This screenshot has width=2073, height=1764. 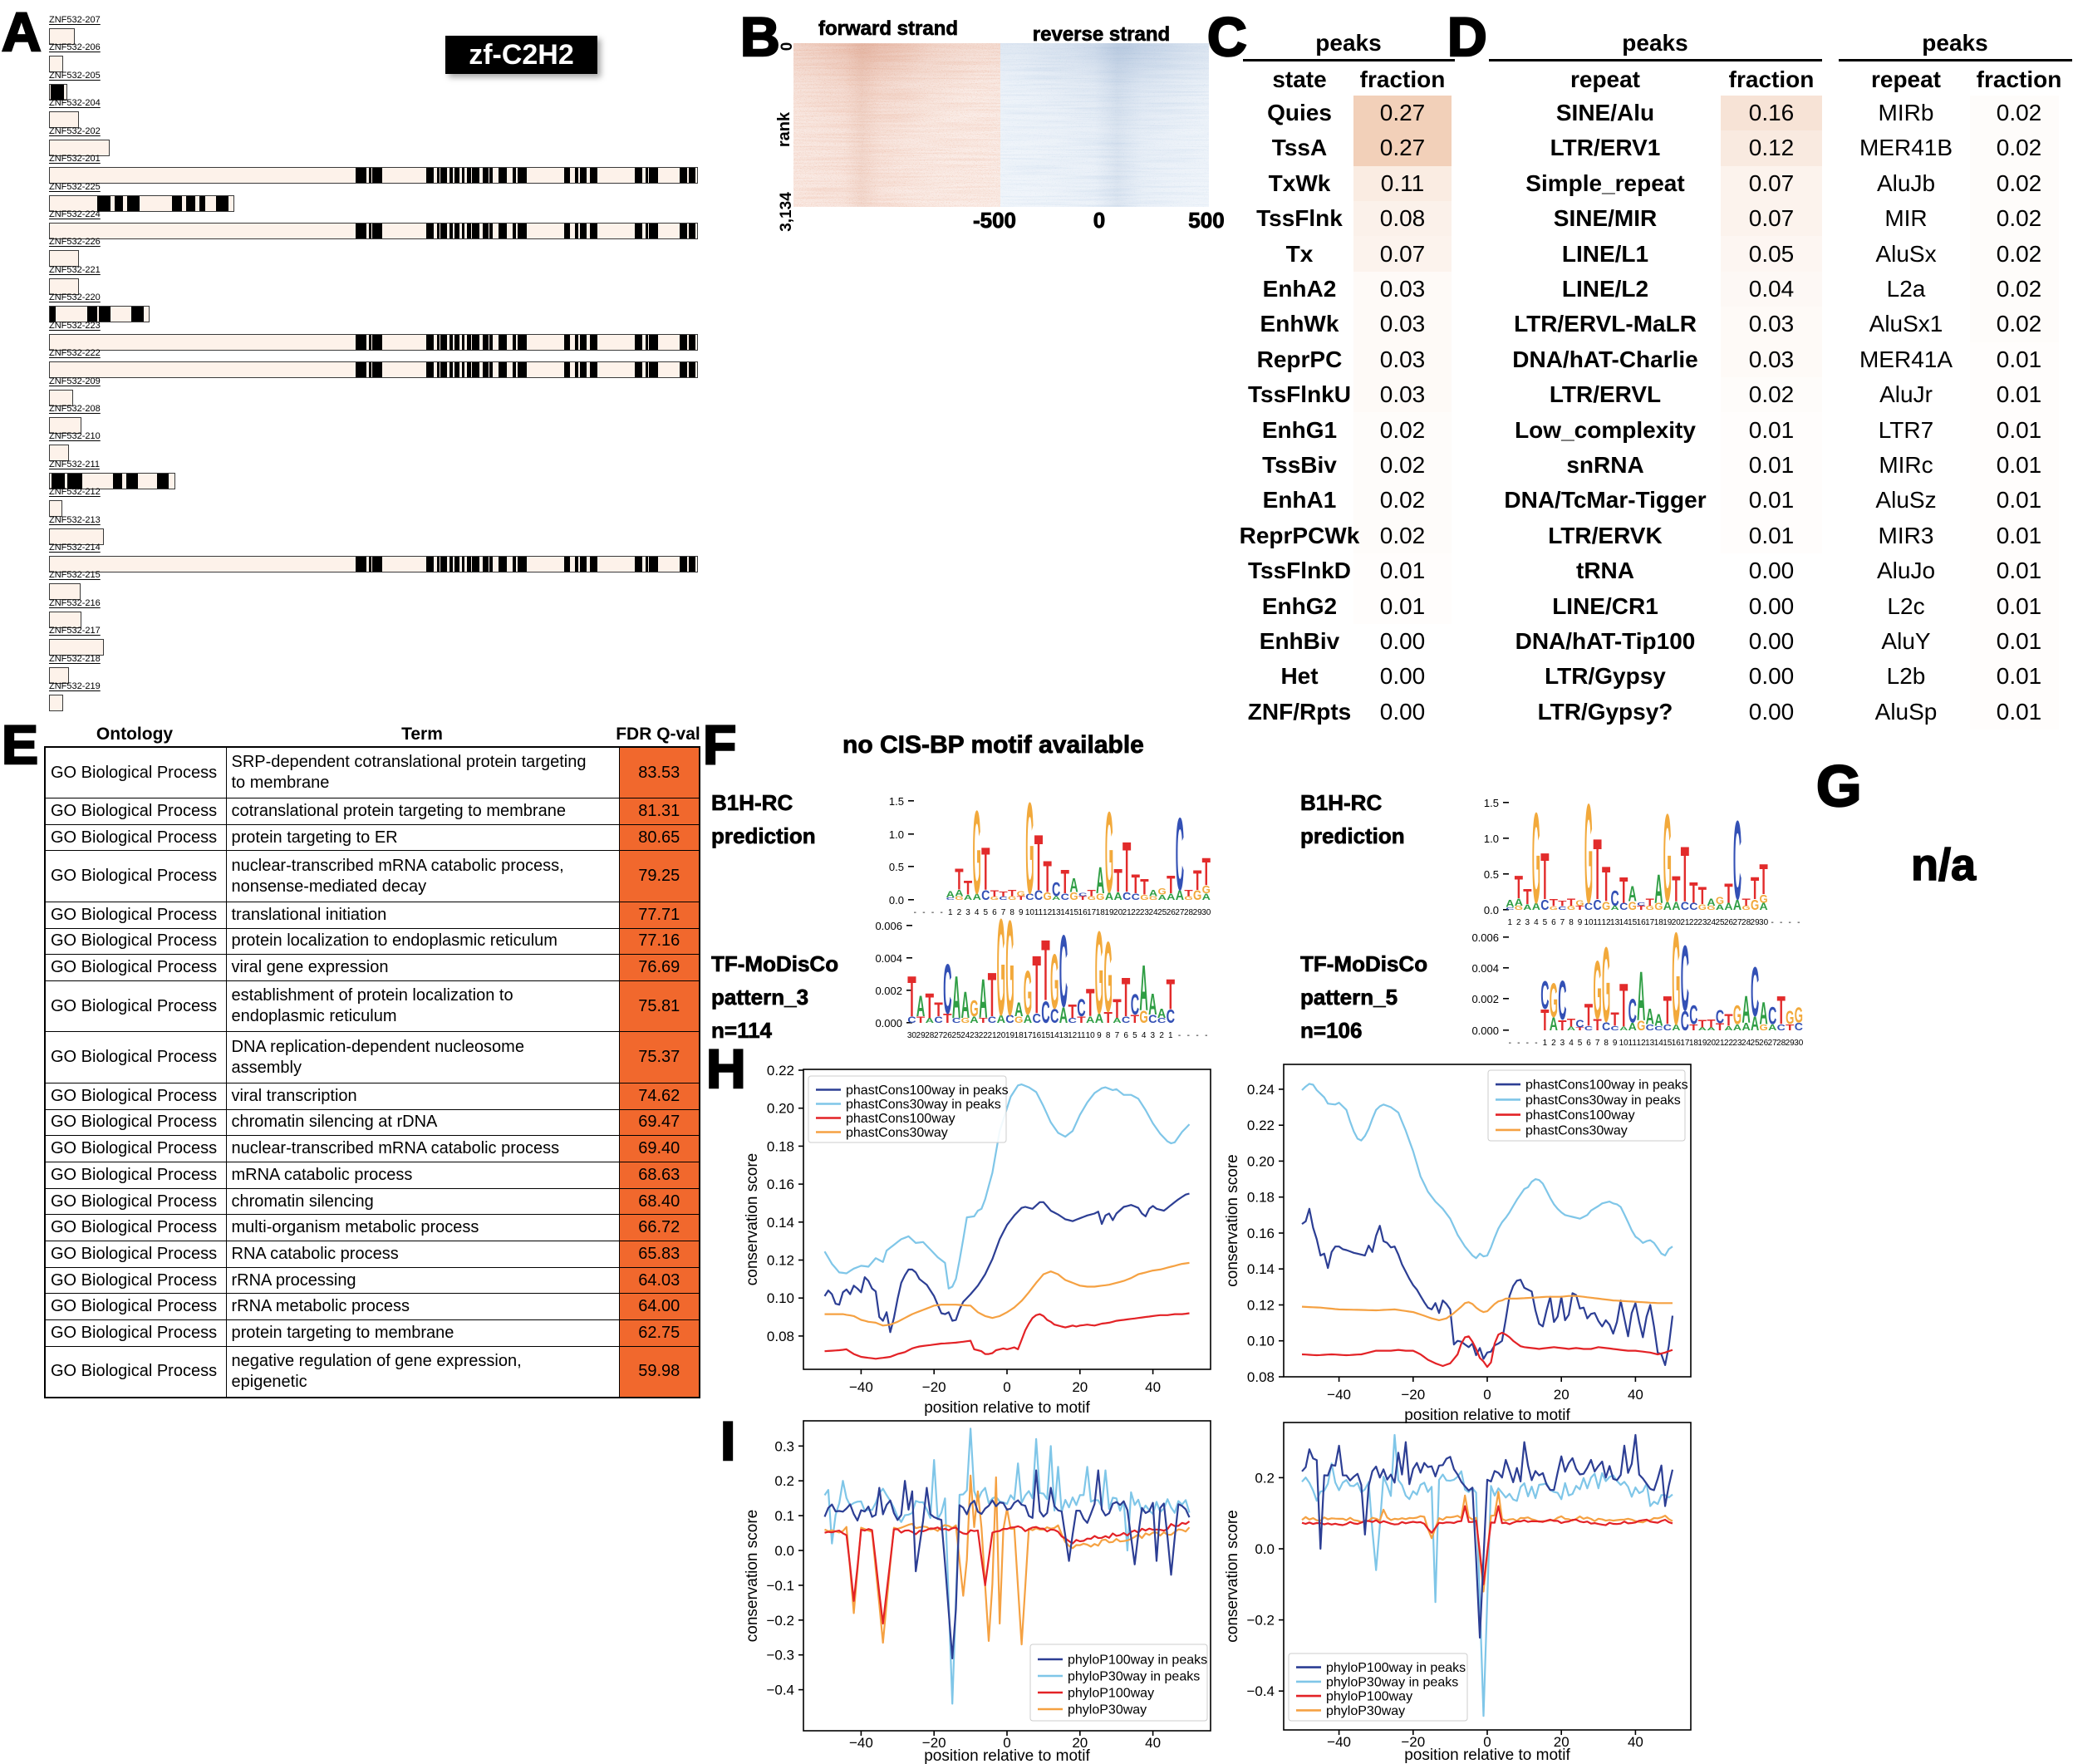 What do you see at coordinates (1746, 1043) in the screenshot?
I see `svg-text: 24` at bounding box center [1746, 1043].